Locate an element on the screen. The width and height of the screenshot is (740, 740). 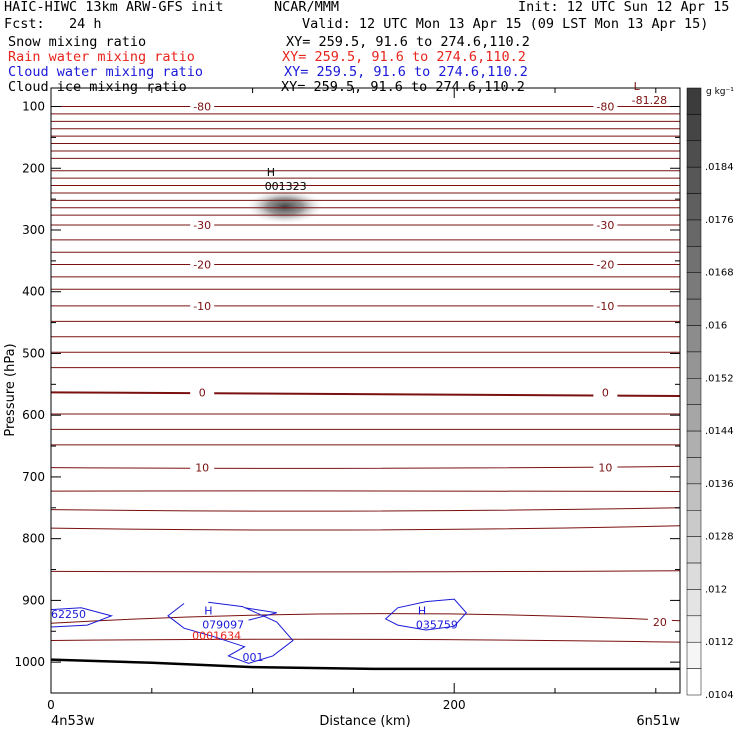
colorbar-unit: g kg⁻¹ is located at coordinates (720, 92).